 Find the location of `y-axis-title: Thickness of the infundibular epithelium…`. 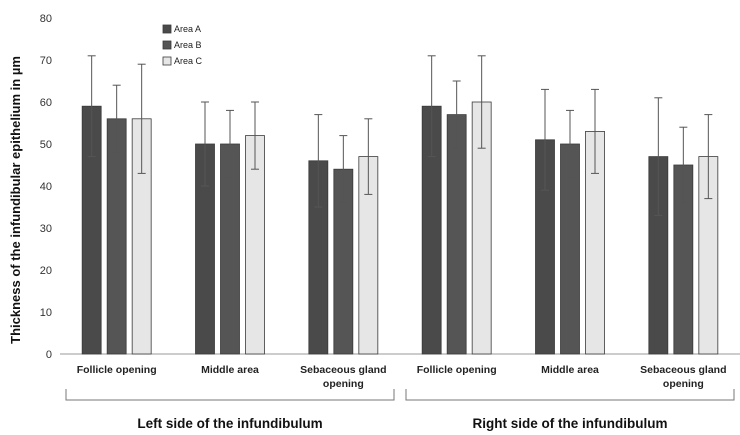

y-axis-title: Thickness of the infundibular epithelium… is located at coordinates (15, 200).